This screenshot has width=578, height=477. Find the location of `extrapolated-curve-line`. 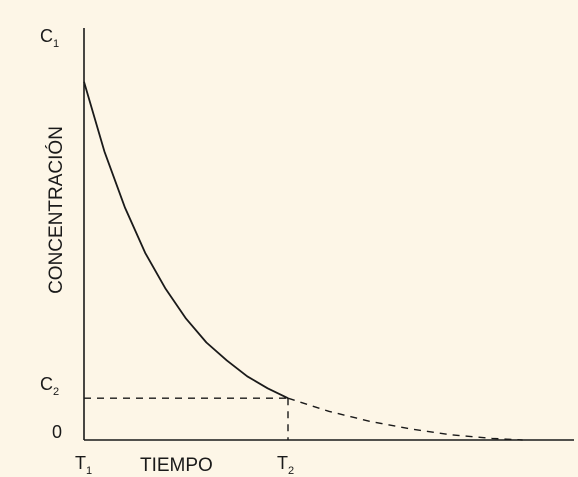

extrapolated-curve-line is located at coordinates (405, 419).